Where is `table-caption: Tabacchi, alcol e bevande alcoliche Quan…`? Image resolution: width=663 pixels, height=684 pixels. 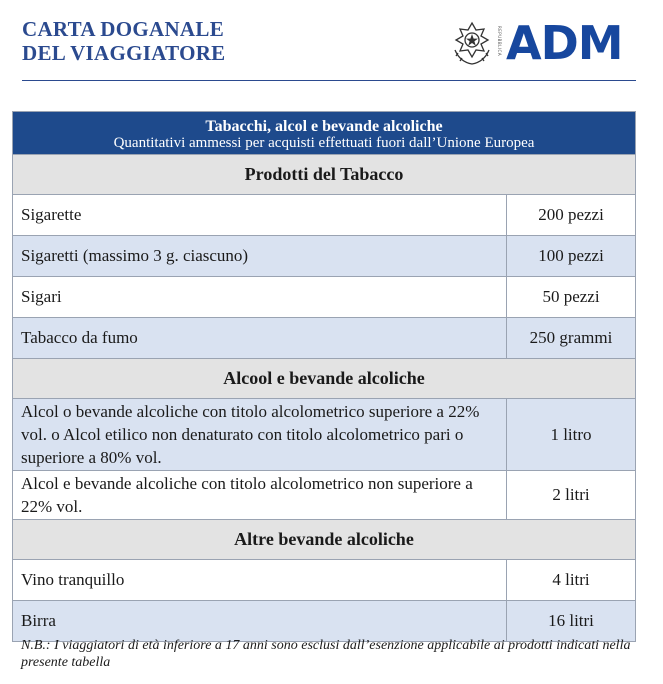 table-caption: Tabacchi, alcol e bevande alcoliche Quan… is located at coordinates (324, 133).